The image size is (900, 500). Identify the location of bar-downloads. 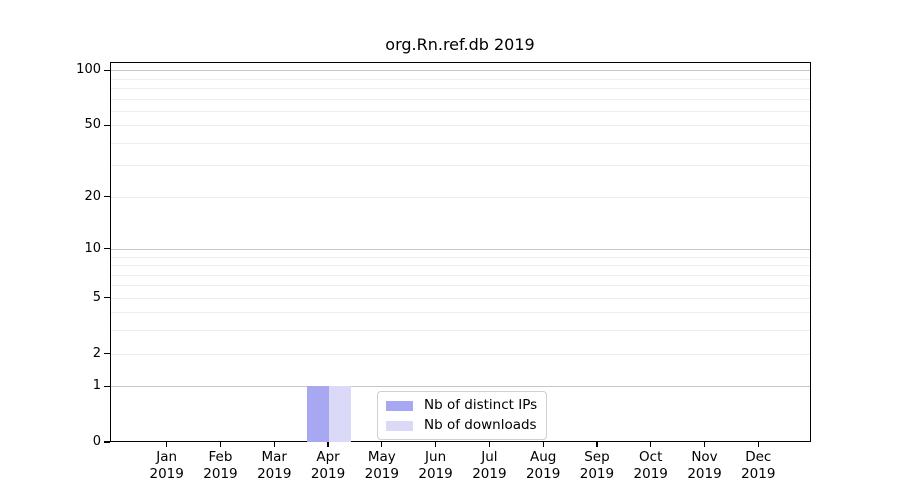
(340, 414).